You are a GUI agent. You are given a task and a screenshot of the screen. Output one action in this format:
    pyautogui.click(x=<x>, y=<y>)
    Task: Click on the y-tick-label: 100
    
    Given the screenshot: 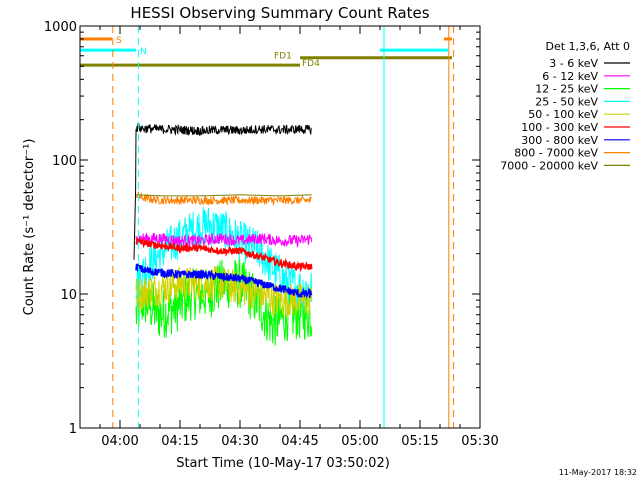 What is the action you would take?
    pyautogui.click(x=64, y=161)
    